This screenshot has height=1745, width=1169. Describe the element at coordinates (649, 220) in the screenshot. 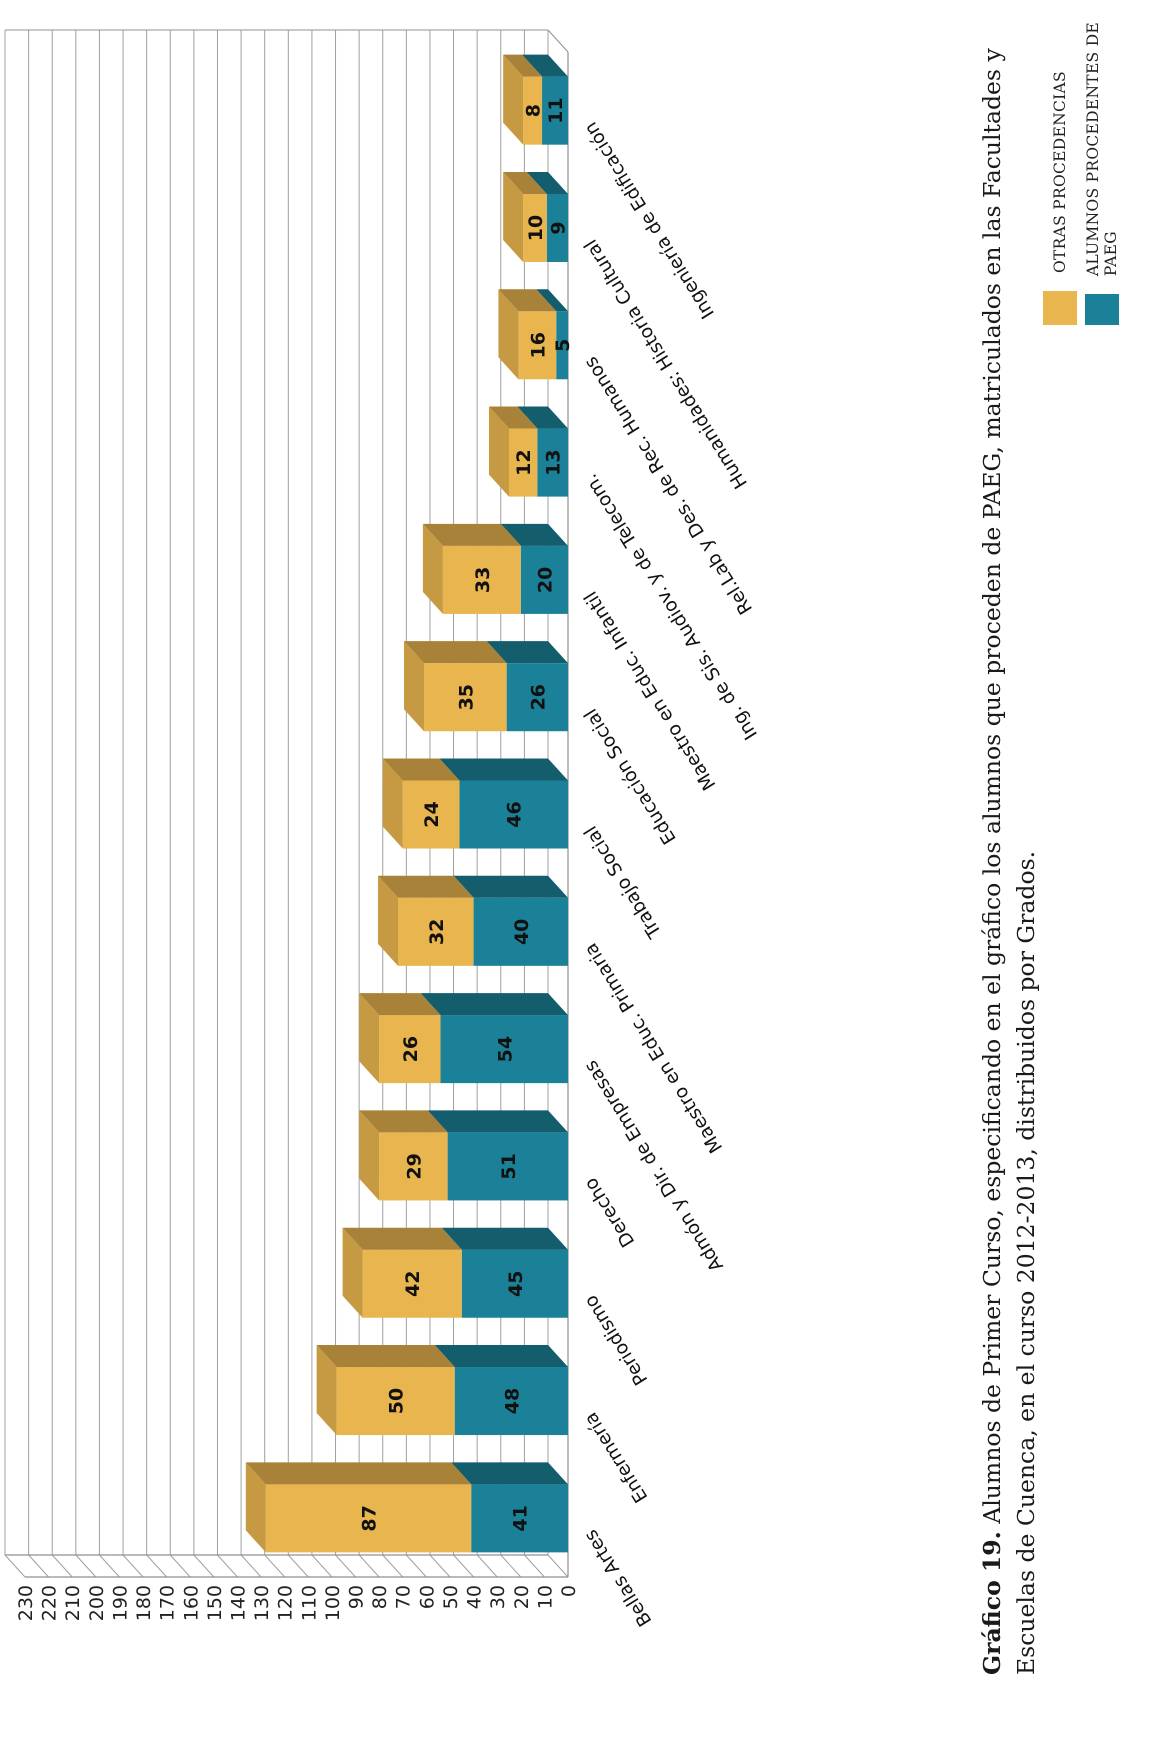

I see `category-label: Ingeniería de Edificación` at that location.